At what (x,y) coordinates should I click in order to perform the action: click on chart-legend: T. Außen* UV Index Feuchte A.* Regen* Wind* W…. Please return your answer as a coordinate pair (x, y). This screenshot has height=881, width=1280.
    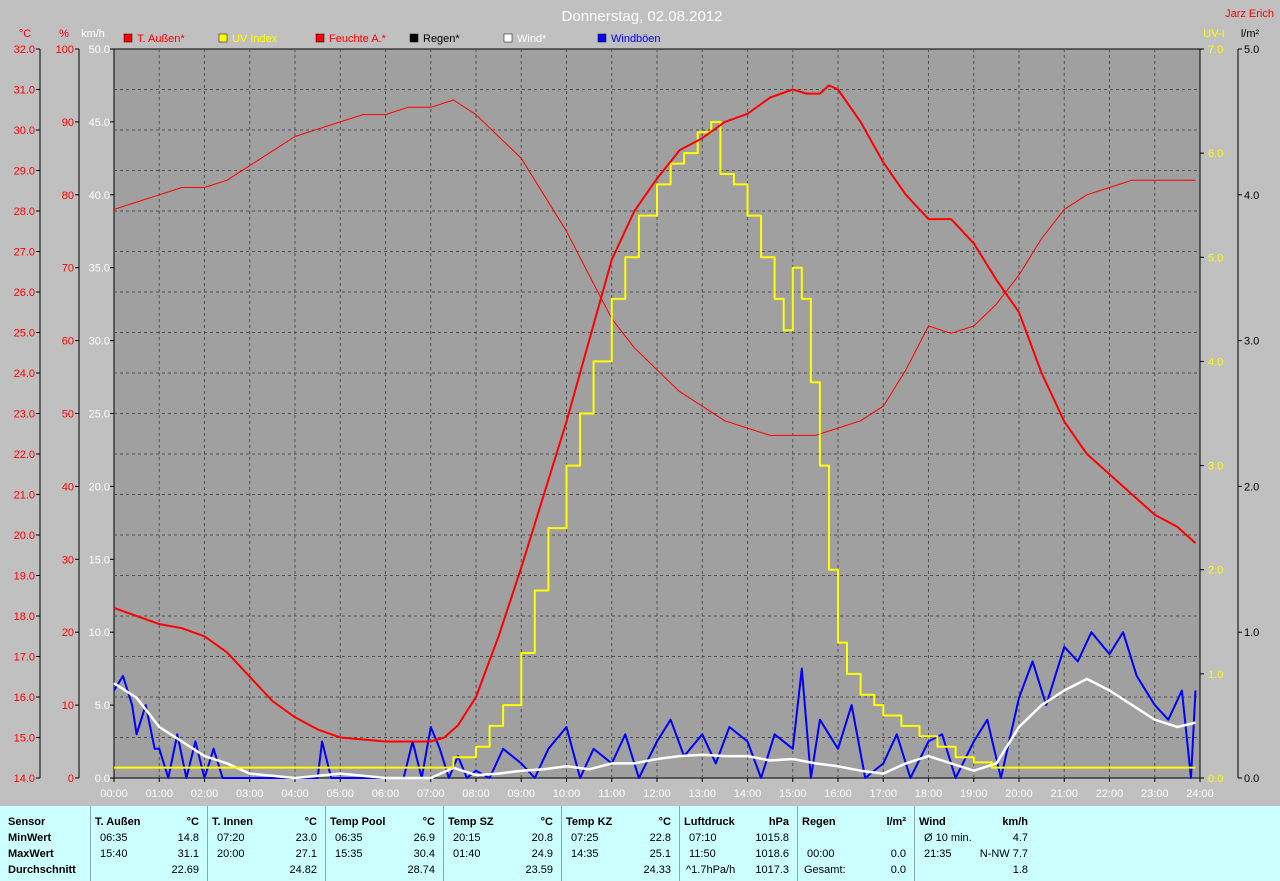
    Looking at the image, I should click on (392, 39).